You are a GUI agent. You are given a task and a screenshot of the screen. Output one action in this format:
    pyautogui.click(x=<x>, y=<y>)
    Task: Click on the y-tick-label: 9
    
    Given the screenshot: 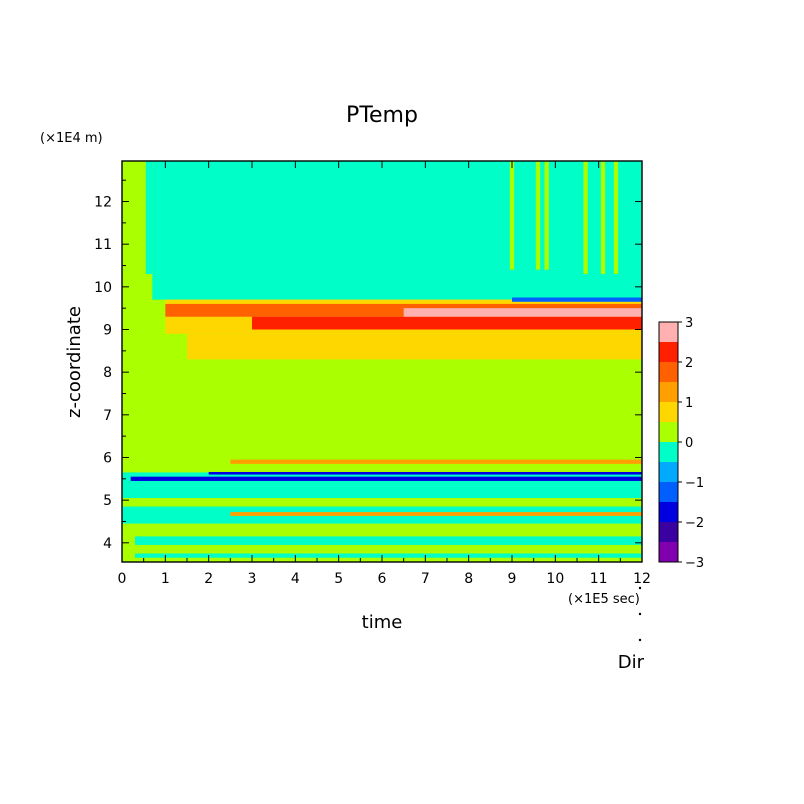 What is the action you would take?
    pyautogui.click(x=107, y=331)
    